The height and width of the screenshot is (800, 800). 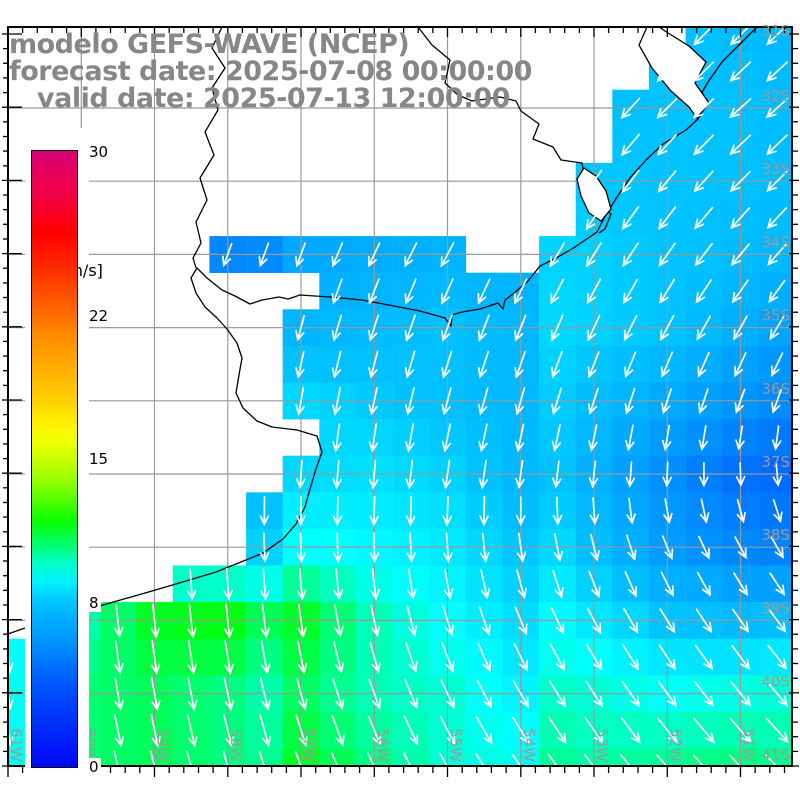 What do you see at coordinates (236, 745) in the screenshot?
I see `svg-text: 58W` at bounding box center [236, 745].